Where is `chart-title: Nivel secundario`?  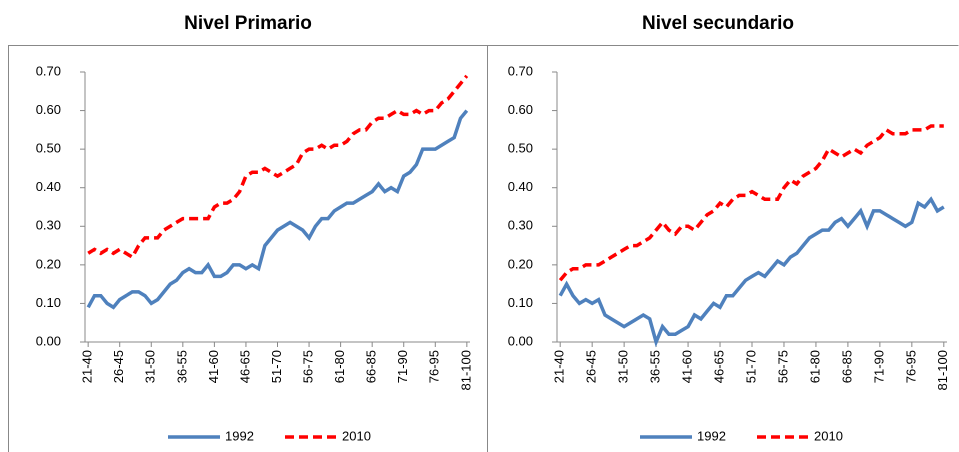 chart-title: Nivel secundario is located at coordinates (718, 23).